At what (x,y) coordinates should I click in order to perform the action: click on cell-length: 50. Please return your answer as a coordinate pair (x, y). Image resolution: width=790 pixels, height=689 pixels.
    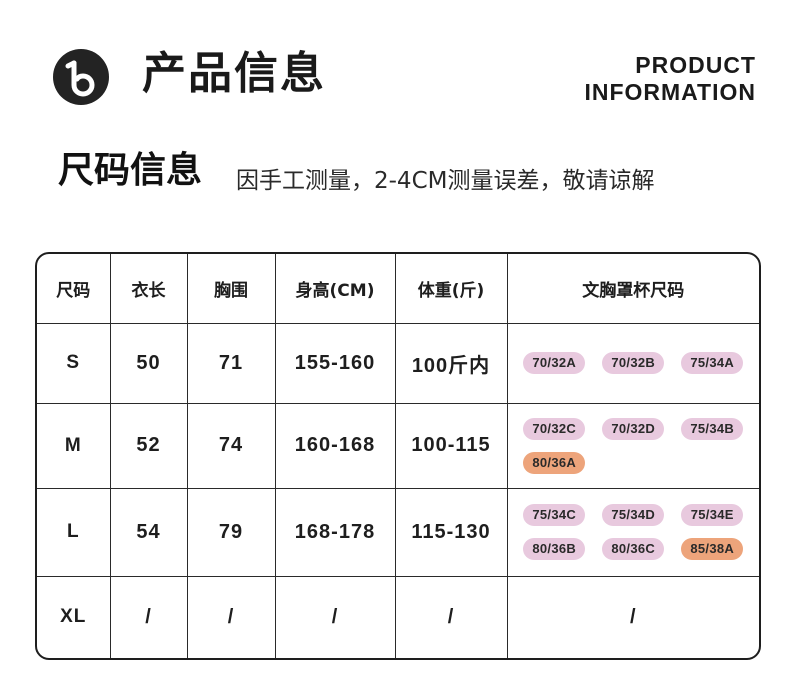
    Looking at the image, I should click on (149, 363).